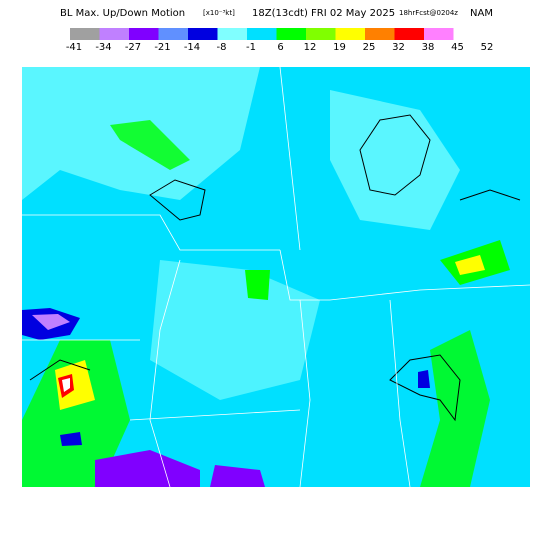 The width and height of the screenshot is (552, 552). Describe the element at coordinates (222, 47) in the screenshot. I see `legend-label: -8` at that location.